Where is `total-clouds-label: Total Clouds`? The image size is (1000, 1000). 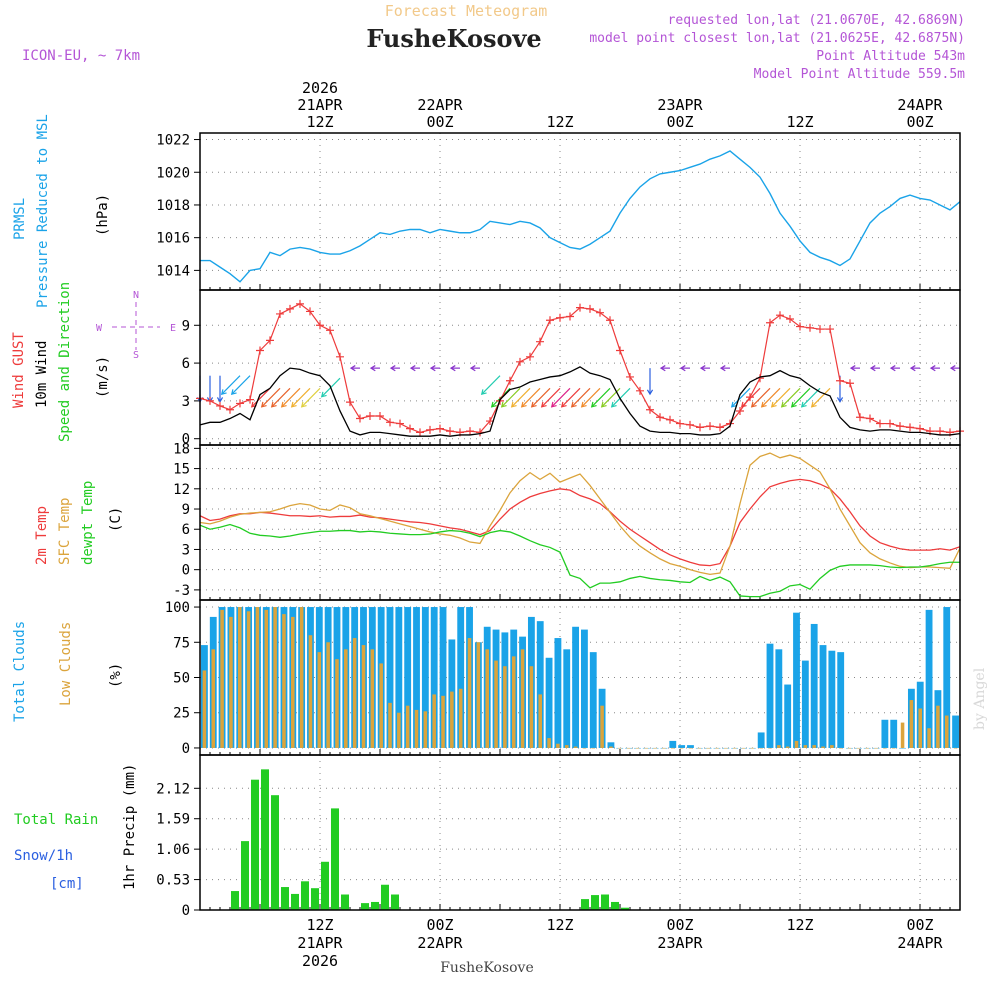 total-clouds-label: Total Clouds is located at coordinates (20, 671).